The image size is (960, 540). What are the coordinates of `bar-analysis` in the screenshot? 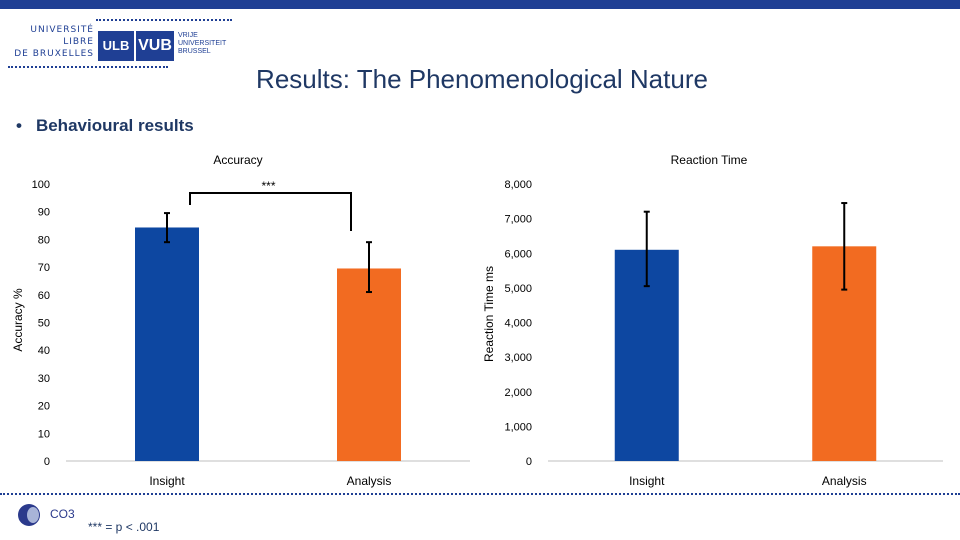 It's located at (369, 364).